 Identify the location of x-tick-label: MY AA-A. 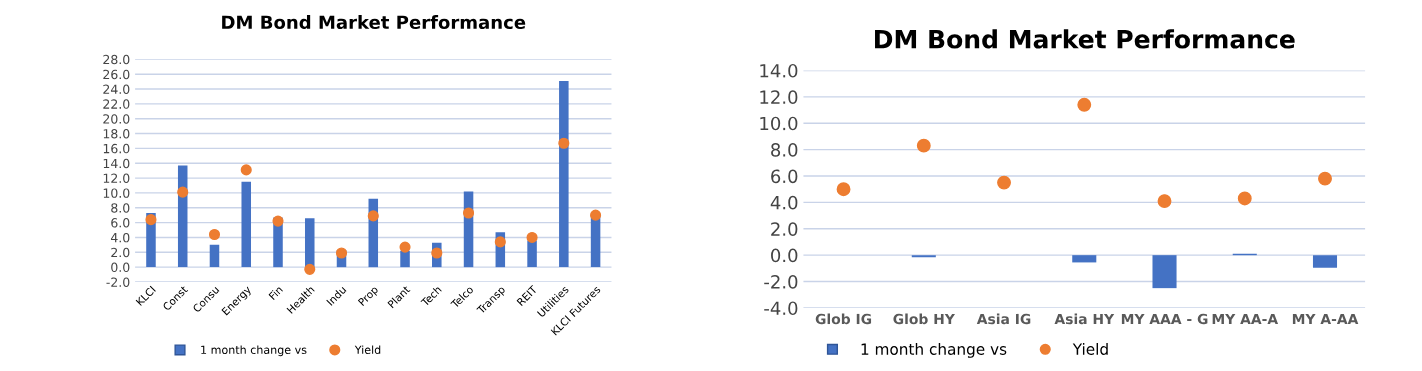
(1245, 319).